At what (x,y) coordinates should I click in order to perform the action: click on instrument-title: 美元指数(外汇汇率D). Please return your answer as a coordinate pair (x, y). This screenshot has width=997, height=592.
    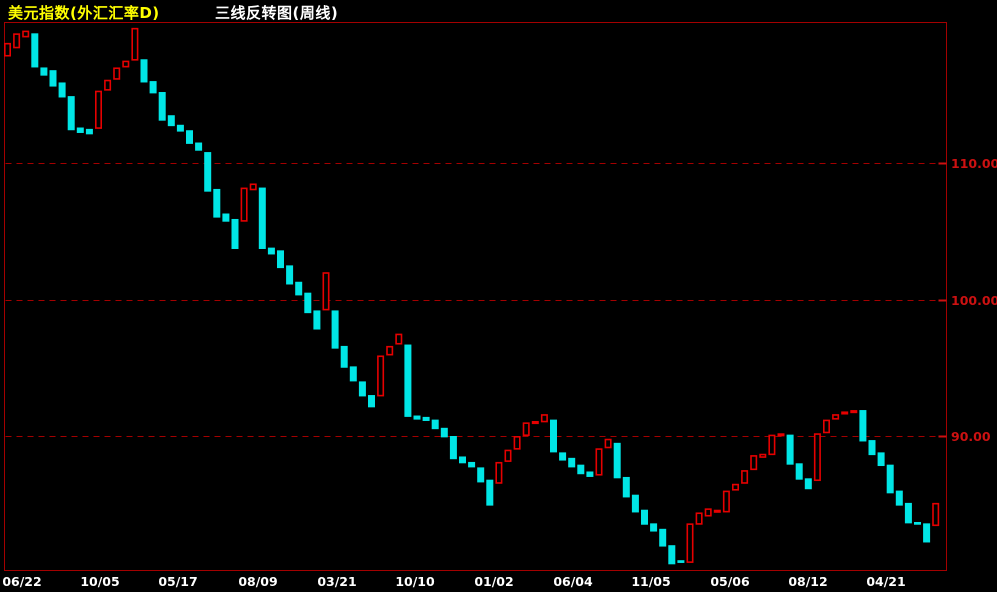
    Looking at the image, I should click on (84, 13).